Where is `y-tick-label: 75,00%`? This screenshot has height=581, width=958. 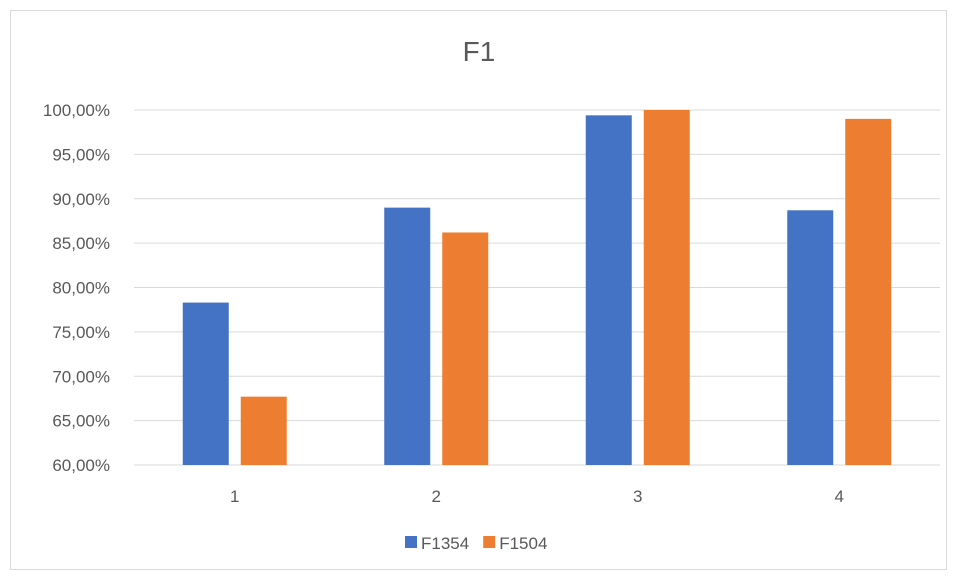
y-tick-label: 75,00% is located at coordinates (81, 332).